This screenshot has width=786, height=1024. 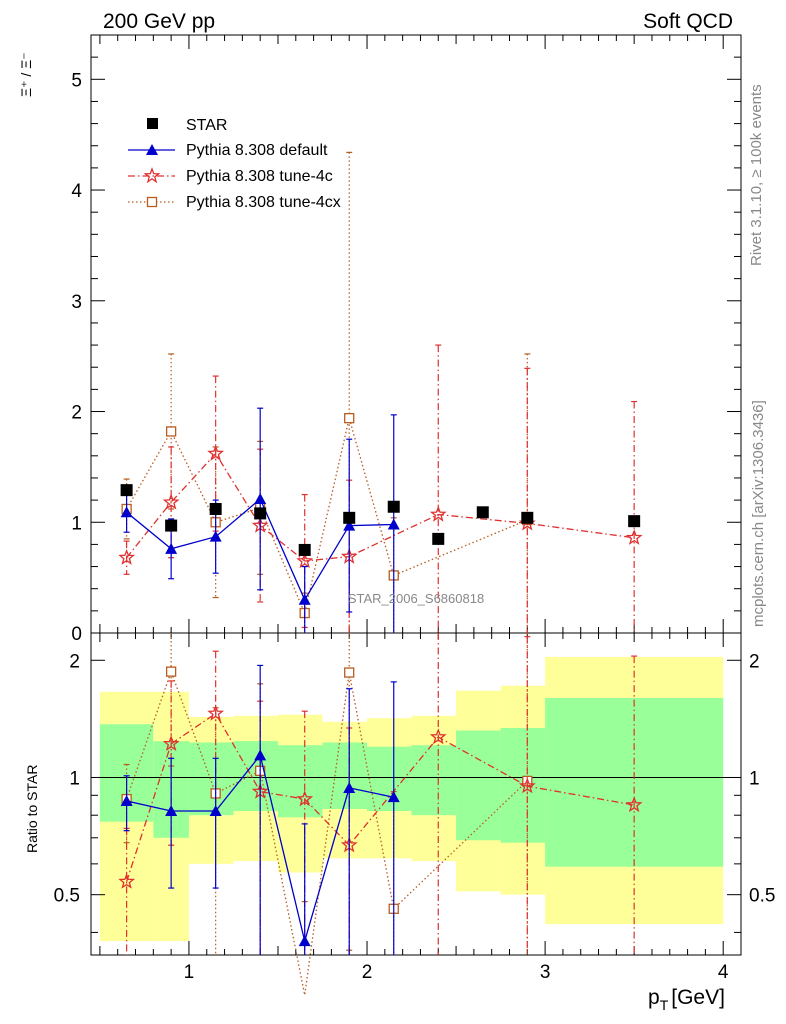 What do you see at coordinates (76, 523) in the screenshot?
I see `main-y-tick-label: 1` at bounding box center [76, 523].